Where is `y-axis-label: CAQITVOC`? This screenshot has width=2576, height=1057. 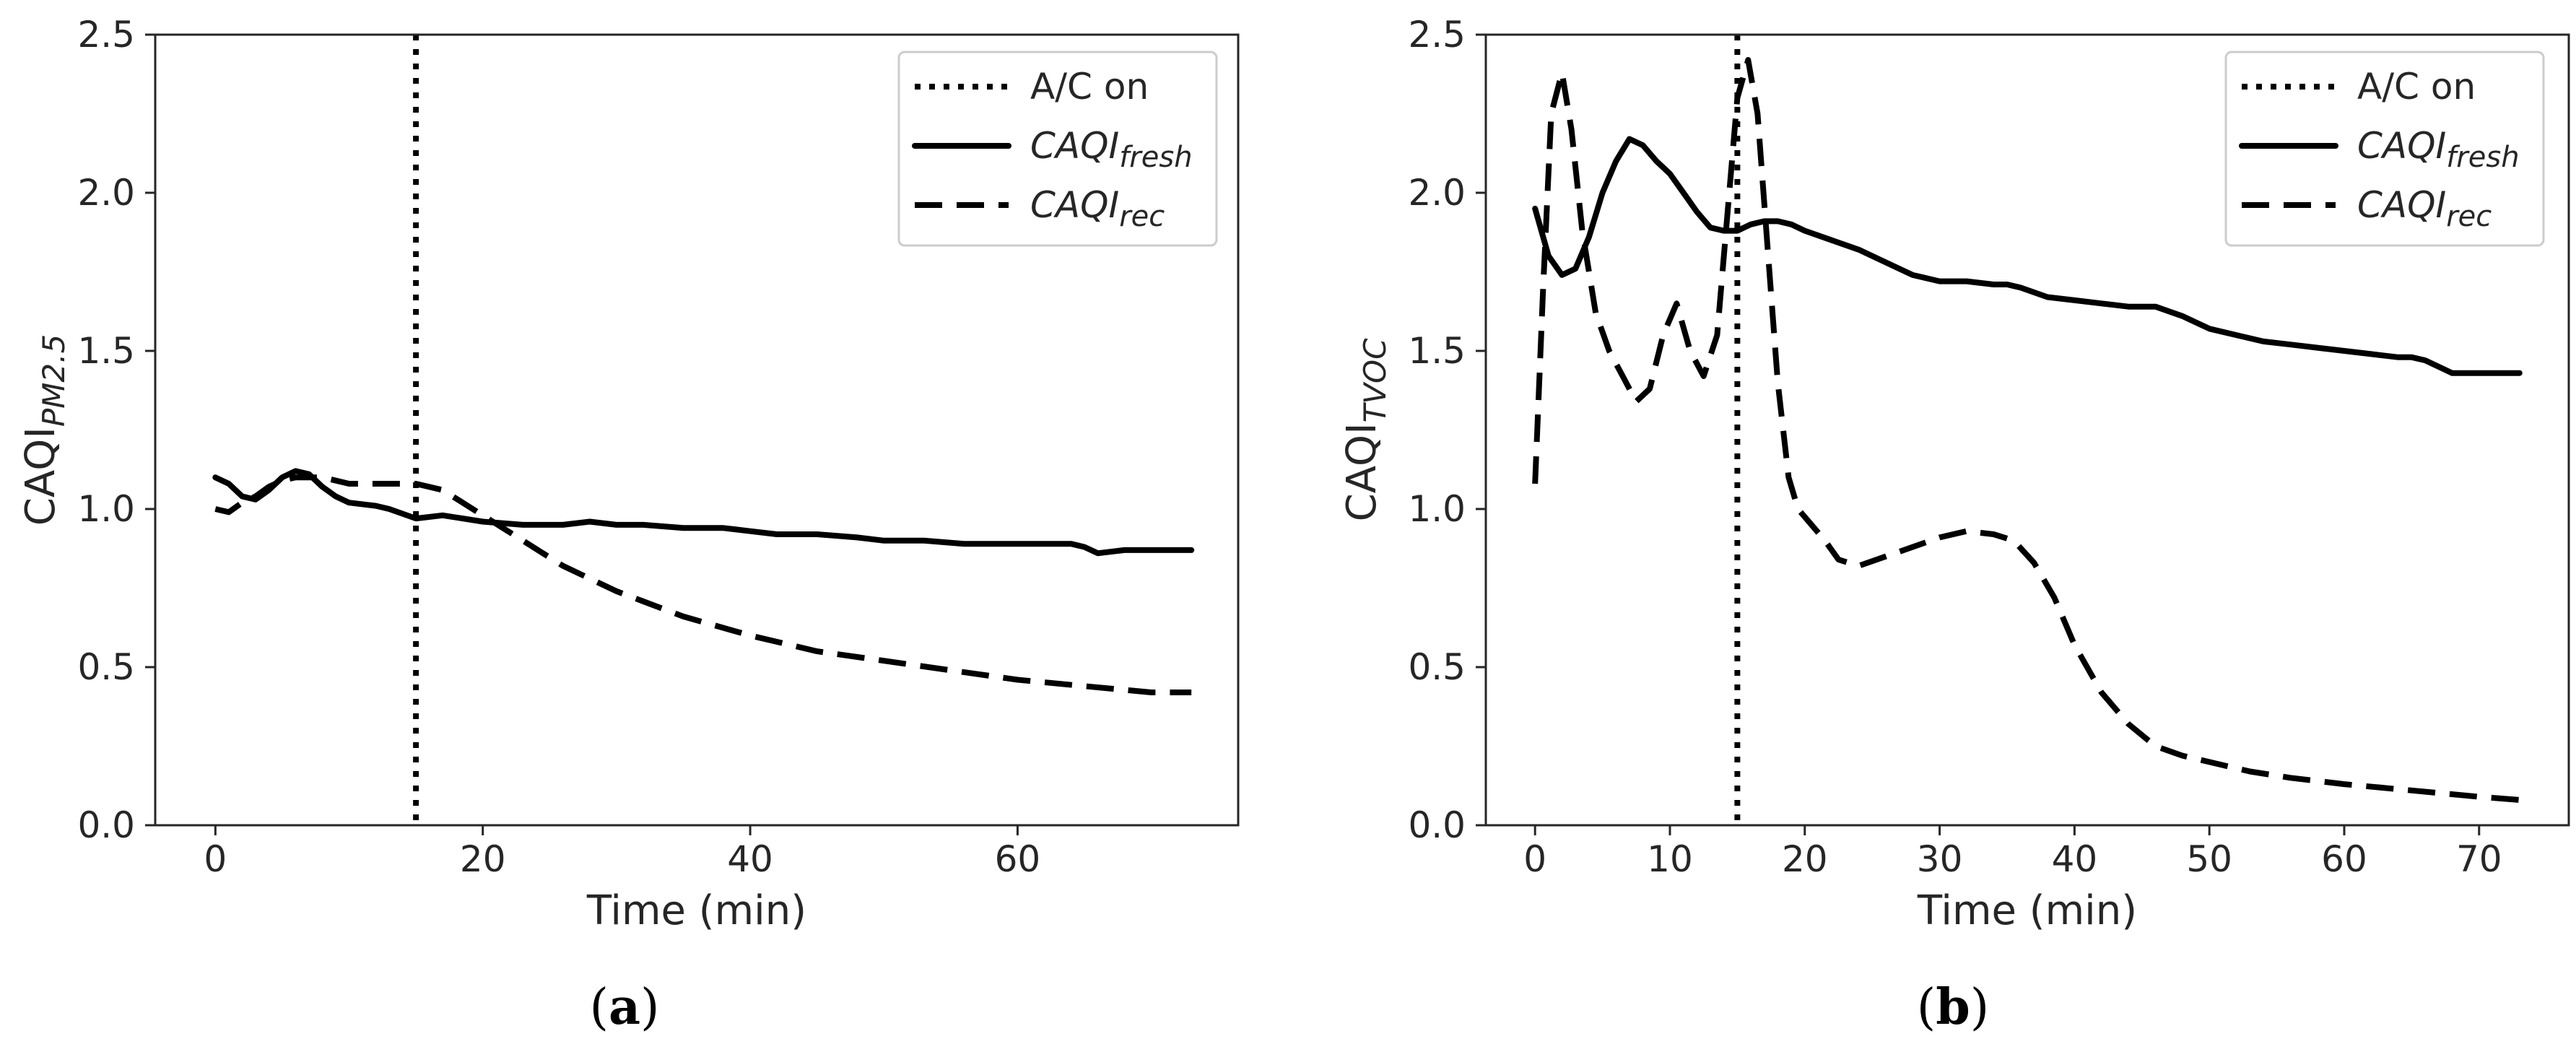 y-axis-label: CAQITVOC is located at coordinates (1366, 429).